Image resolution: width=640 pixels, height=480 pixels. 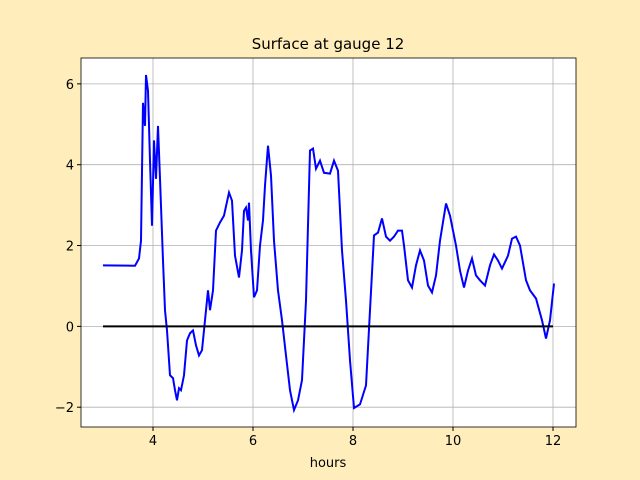 I want to click on x-tick-label: 10, so click(x=453, y=441).